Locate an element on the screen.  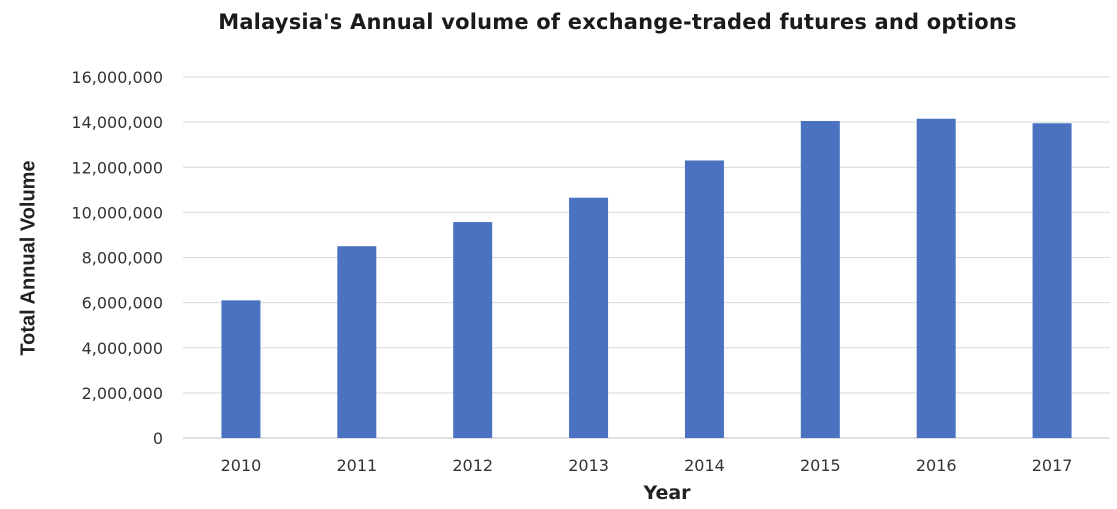
bar-2010 is located at coordinates (241, 369).